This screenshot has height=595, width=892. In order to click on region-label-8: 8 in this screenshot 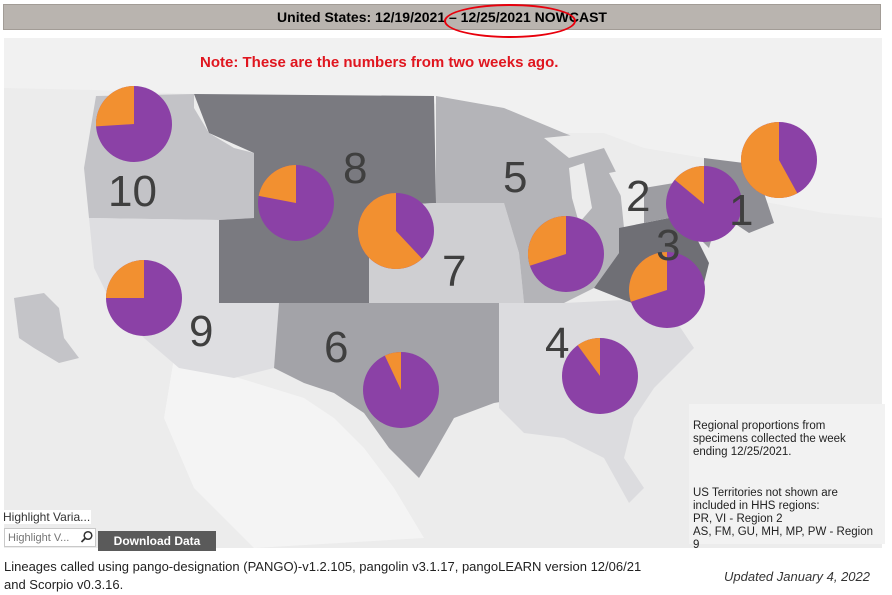, I will do `click(355, 168)`.